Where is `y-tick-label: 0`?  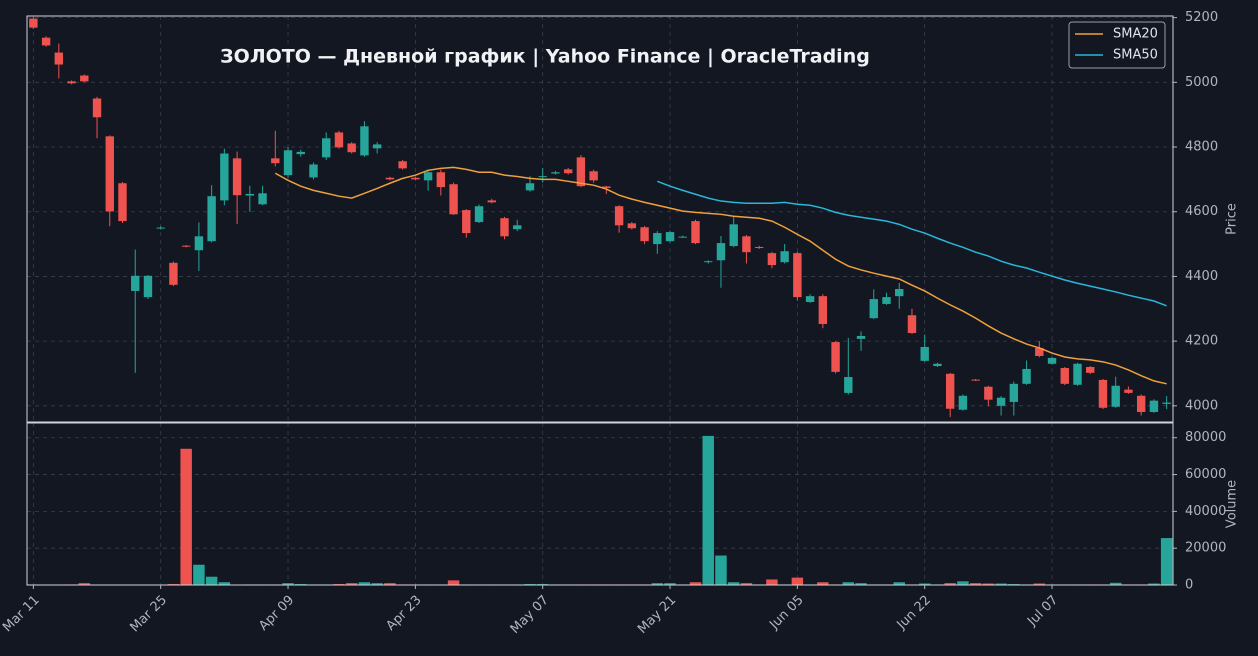
y-tick-label: 0 is located at coordinates (1189, 585).